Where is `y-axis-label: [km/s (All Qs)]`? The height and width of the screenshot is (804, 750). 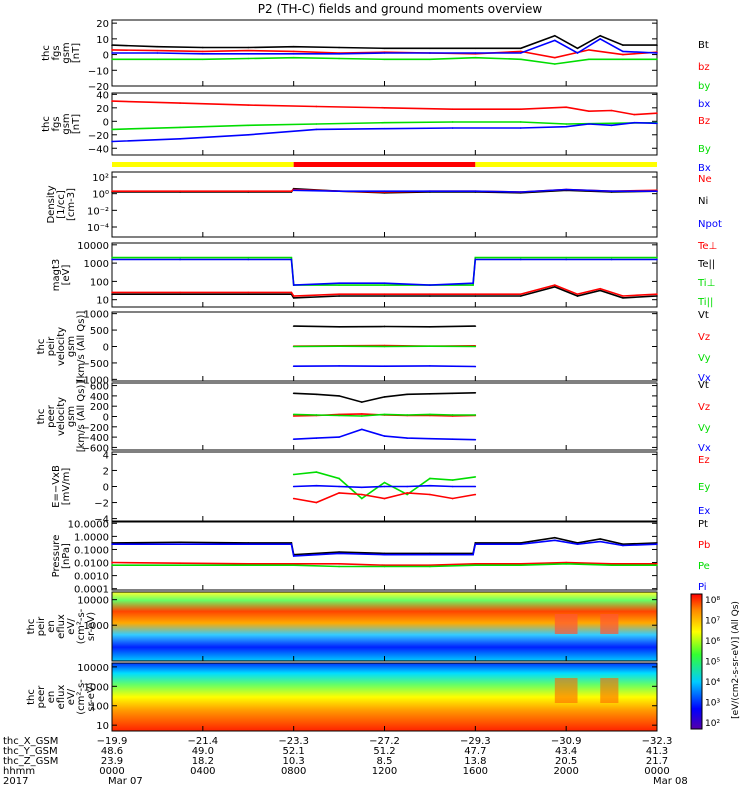 y-axis-label: [km/s (All Qs)] is located at coordinates (81, 347).